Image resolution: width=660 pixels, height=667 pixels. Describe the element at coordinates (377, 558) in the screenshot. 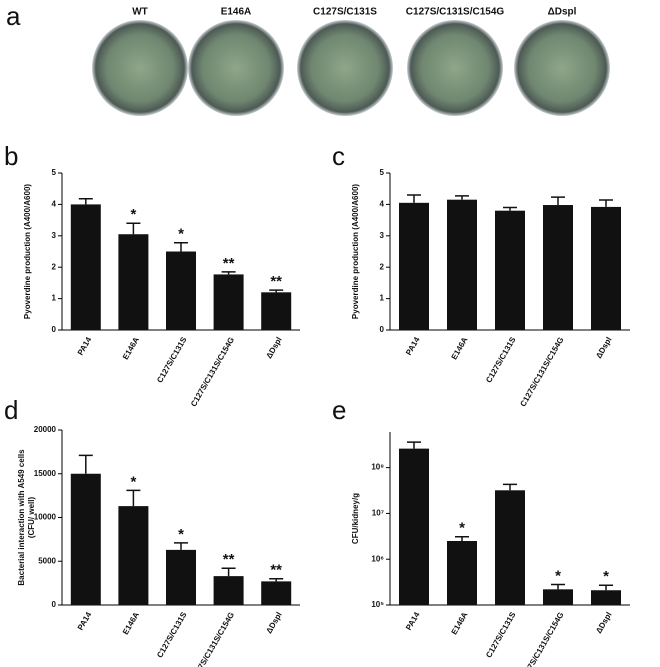

I see `y-tick-label: 10⁶` at that location.